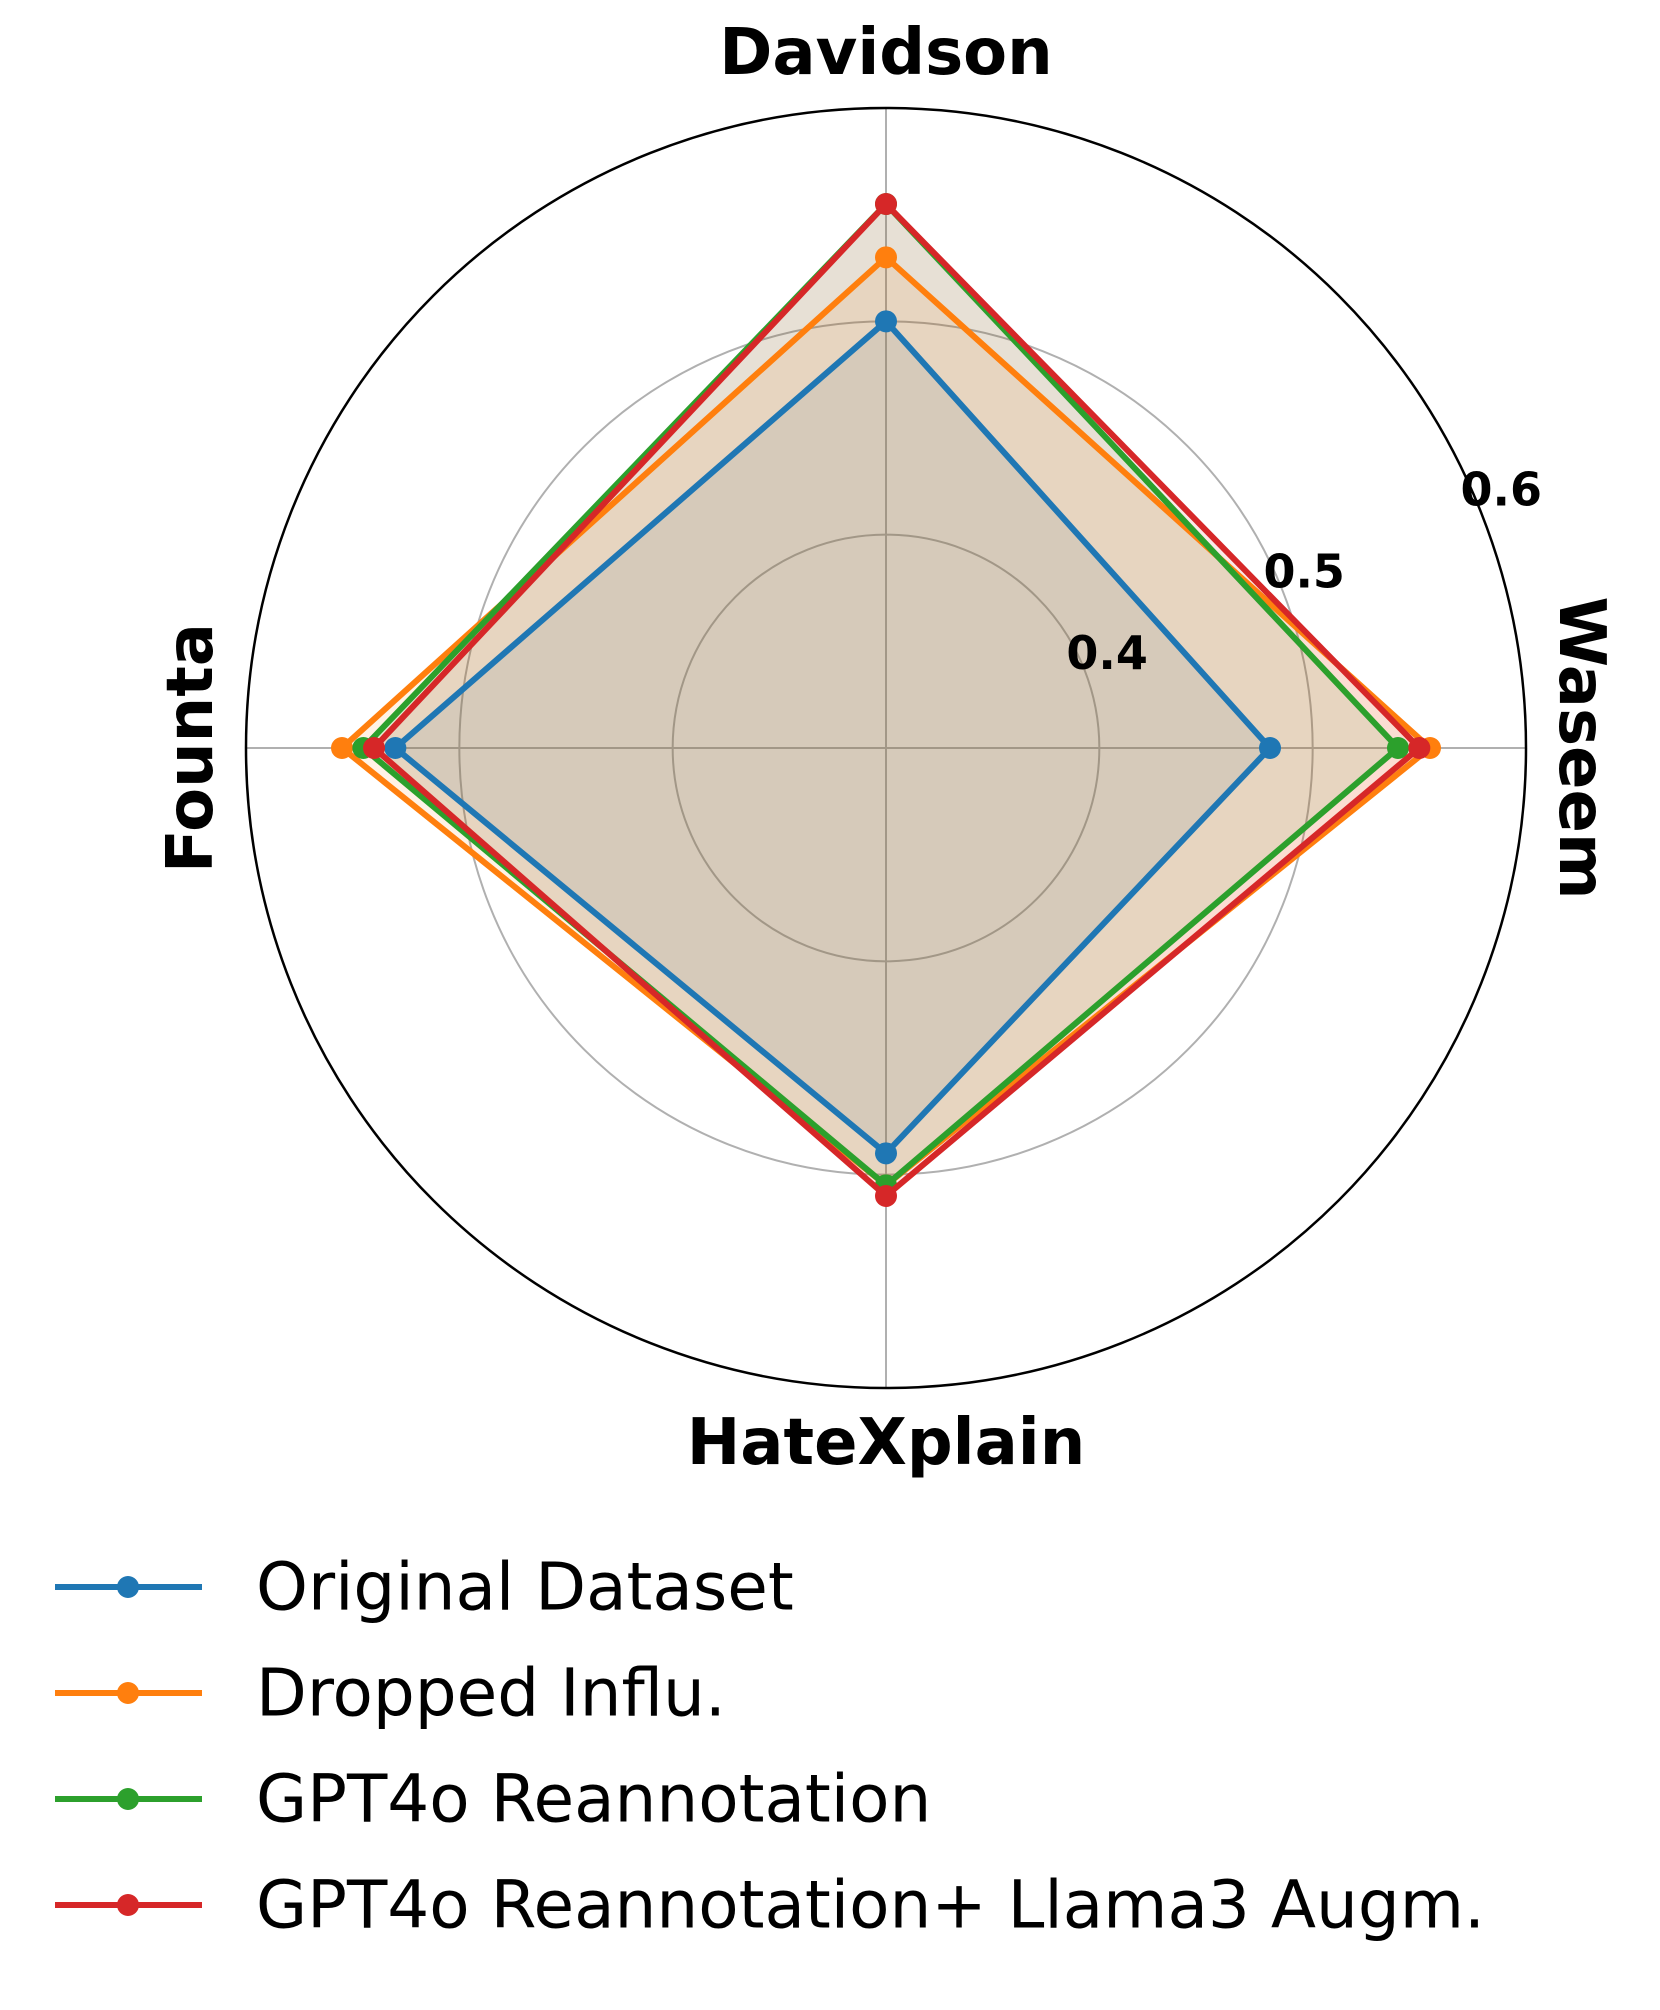 This screenshot has height=2010, width=1660. What do you see at coordinates (885, 53) in the screenshot?
I see `axis-label-davidson: Davidson` at bounding box center [885, 53].